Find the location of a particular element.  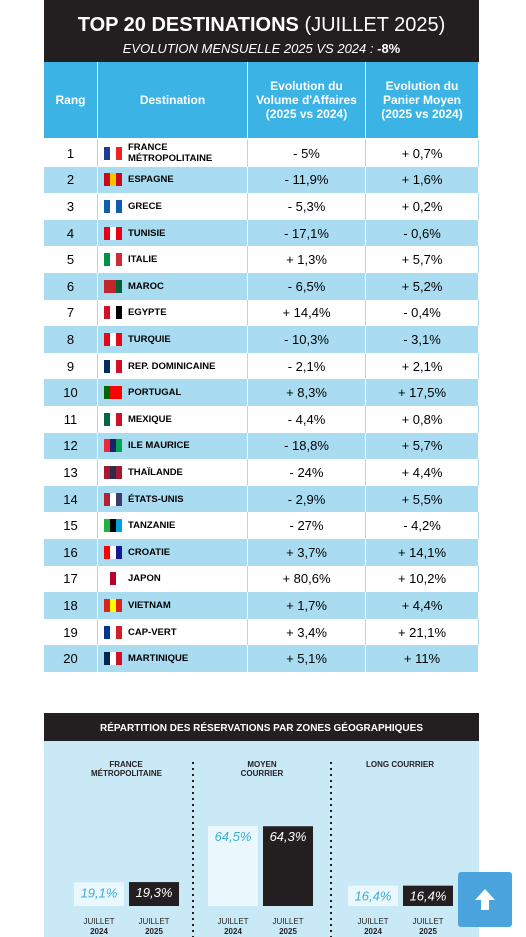

cell: + 1,6% is located at coordinates (422, 180).